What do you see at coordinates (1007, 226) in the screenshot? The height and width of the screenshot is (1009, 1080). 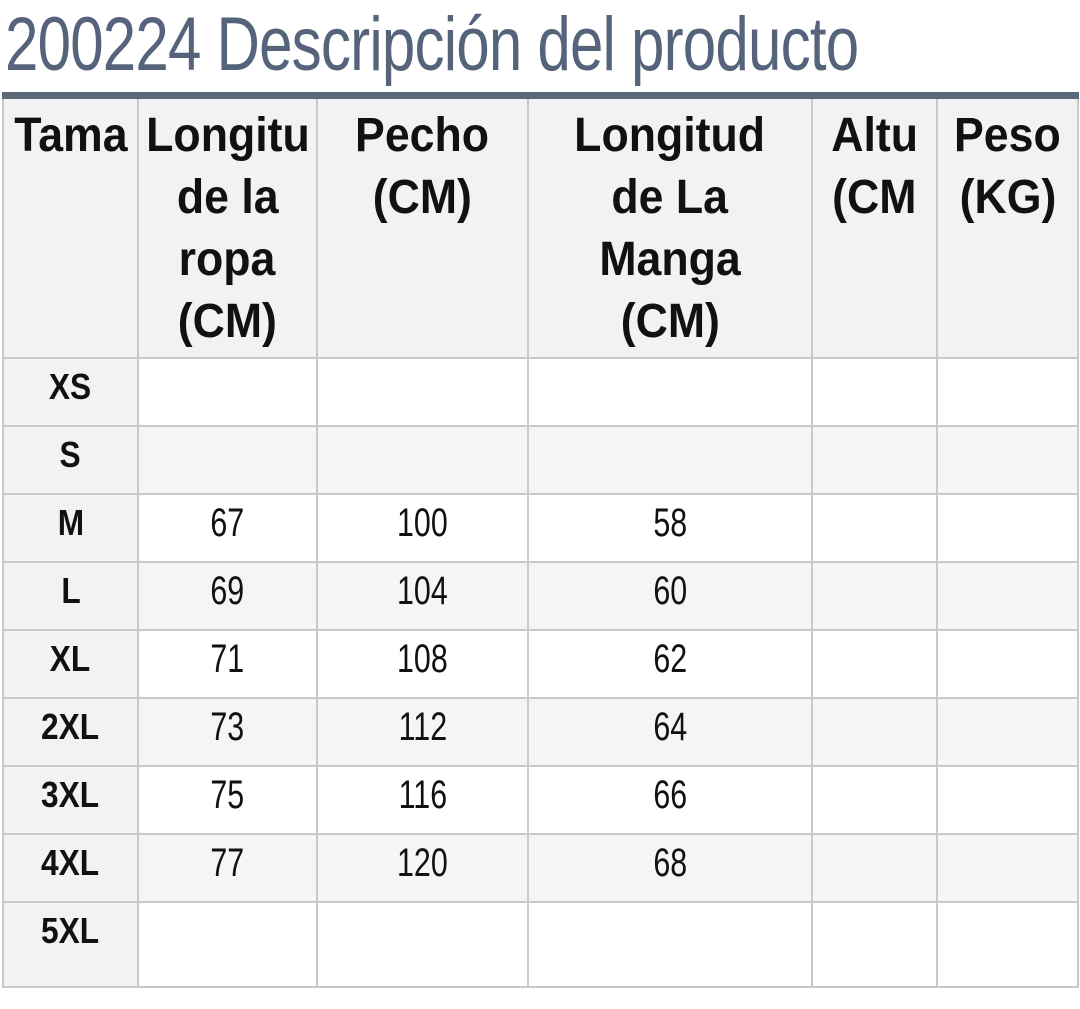 I see `column-header-weight: Peso (KG)` at bounding box center [1007, 226].